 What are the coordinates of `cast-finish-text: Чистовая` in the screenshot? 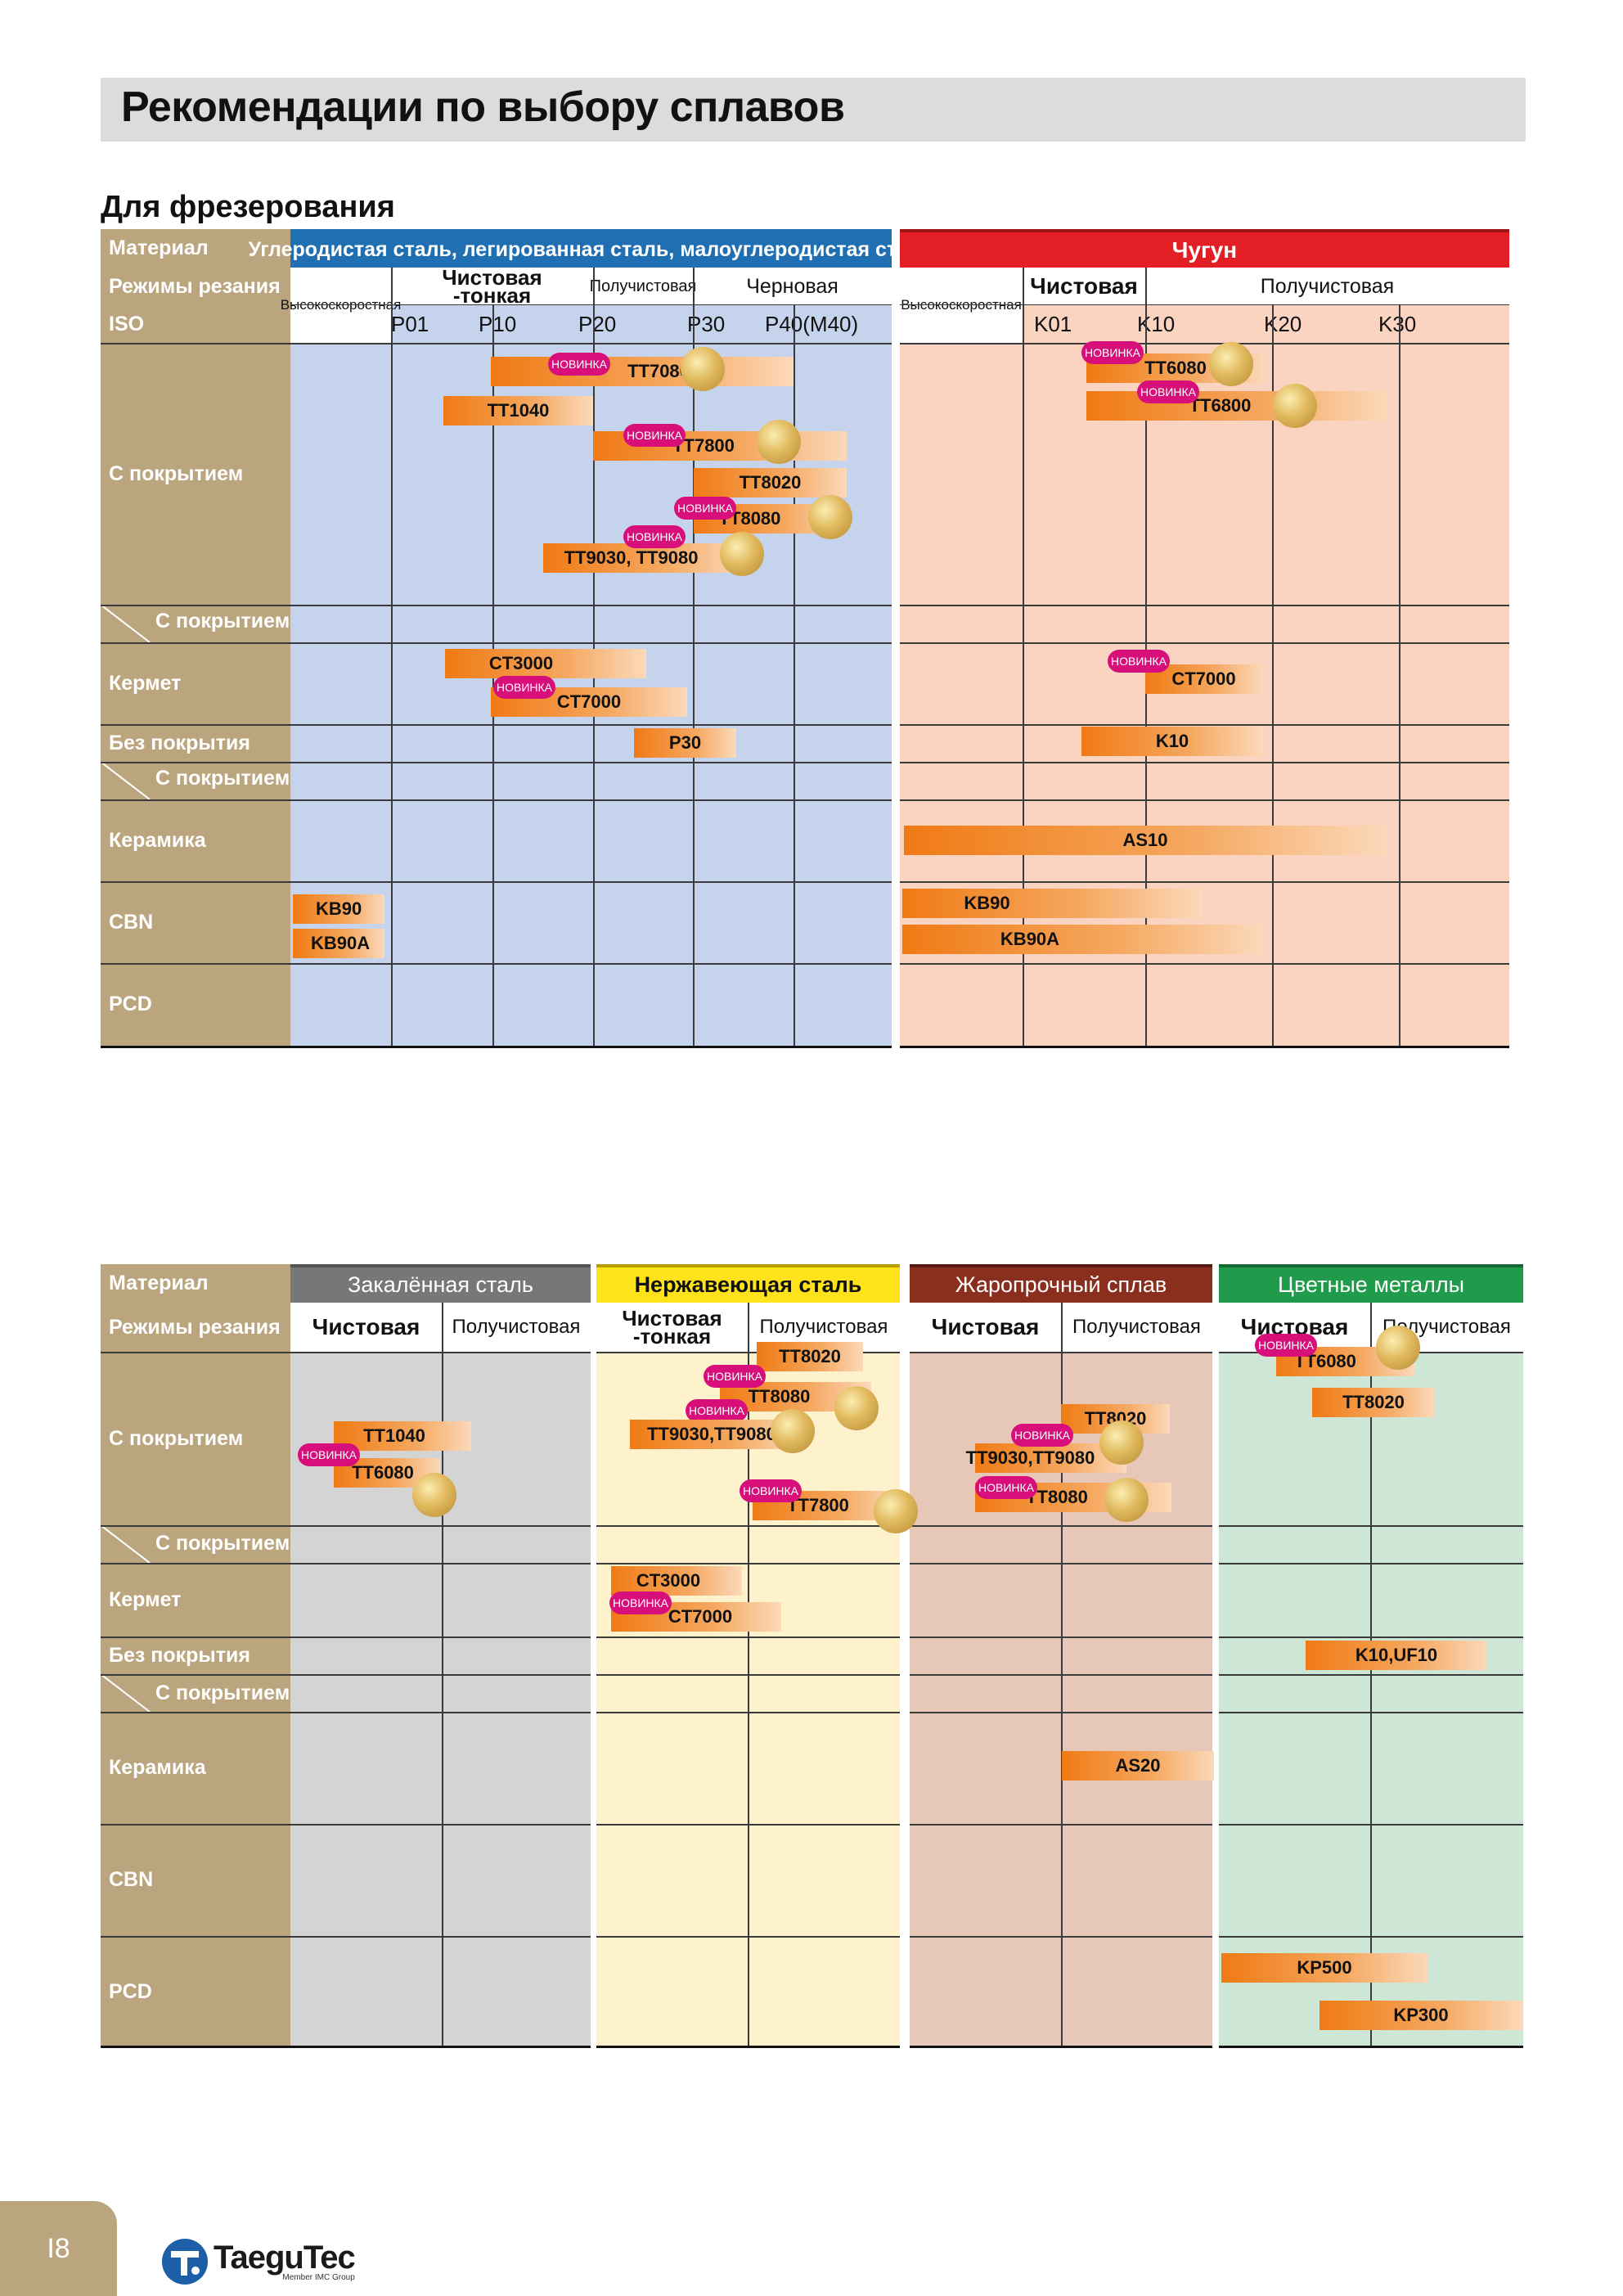 It's located at (1084, 286).